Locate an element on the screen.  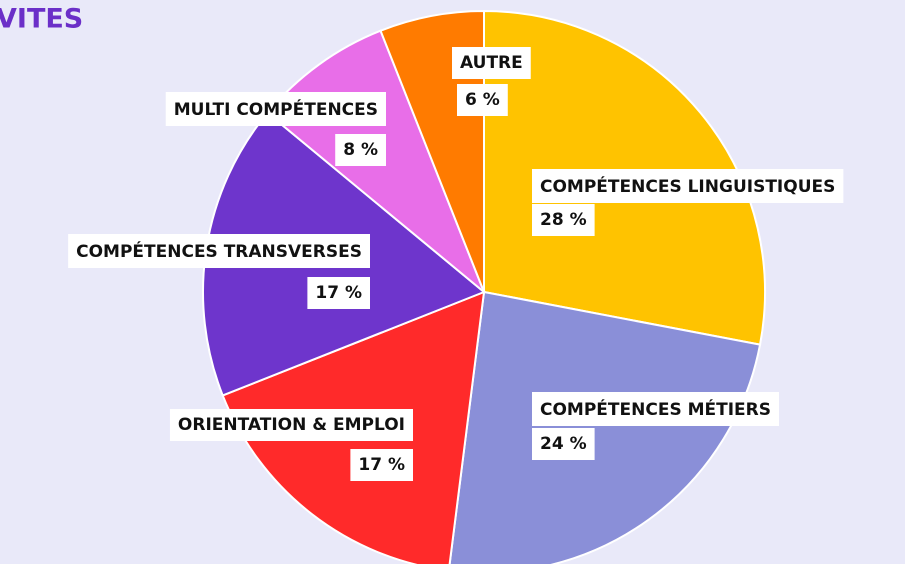
slice-value-label: 28 % is located at coordinates (563, 220).